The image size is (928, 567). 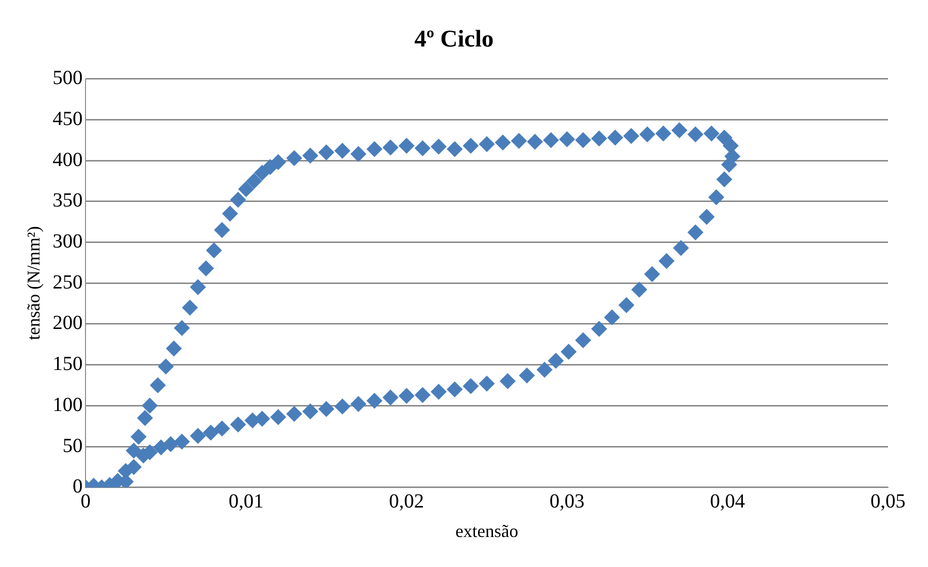 I want to click on y-tick-label: 300, so click(x=67, y=241).